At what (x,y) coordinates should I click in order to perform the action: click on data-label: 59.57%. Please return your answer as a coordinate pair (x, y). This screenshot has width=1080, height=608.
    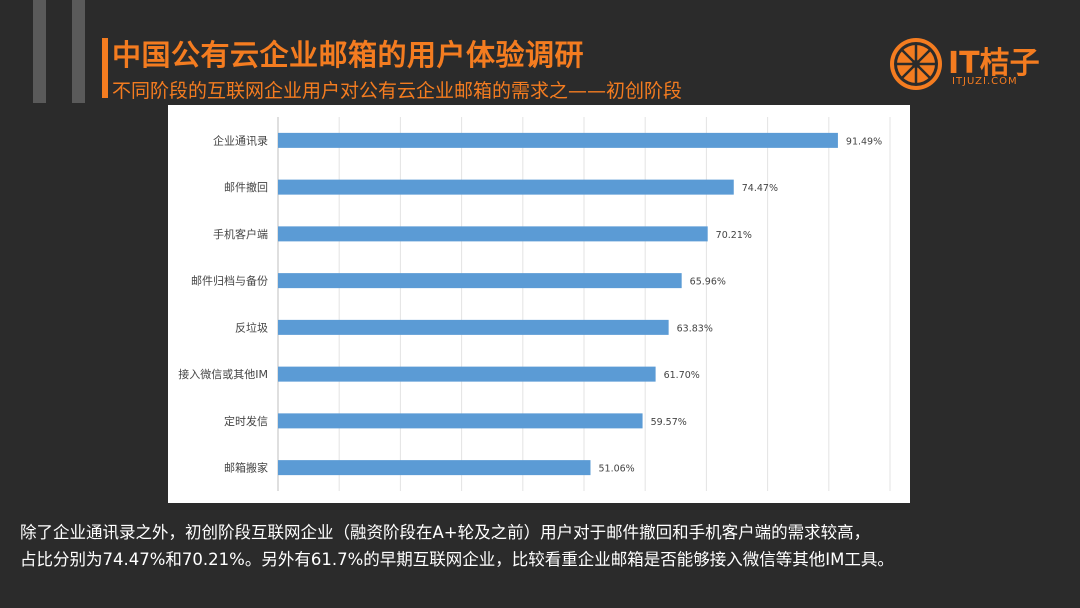
    Looking at the image, I should click on (669, 422).